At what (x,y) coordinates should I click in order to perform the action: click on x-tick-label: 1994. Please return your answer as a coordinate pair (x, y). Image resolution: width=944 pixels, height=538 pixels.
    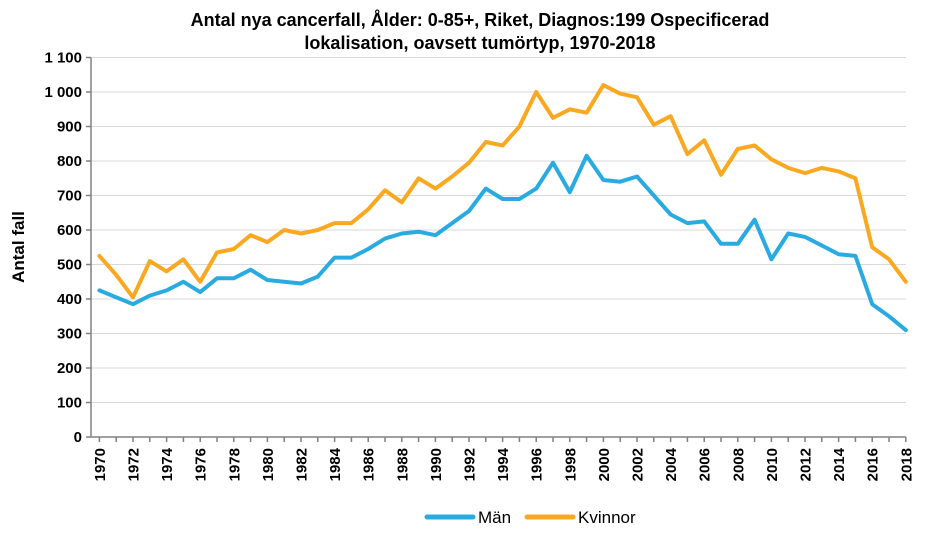
    Looking at the image, I should click on (503, 464).